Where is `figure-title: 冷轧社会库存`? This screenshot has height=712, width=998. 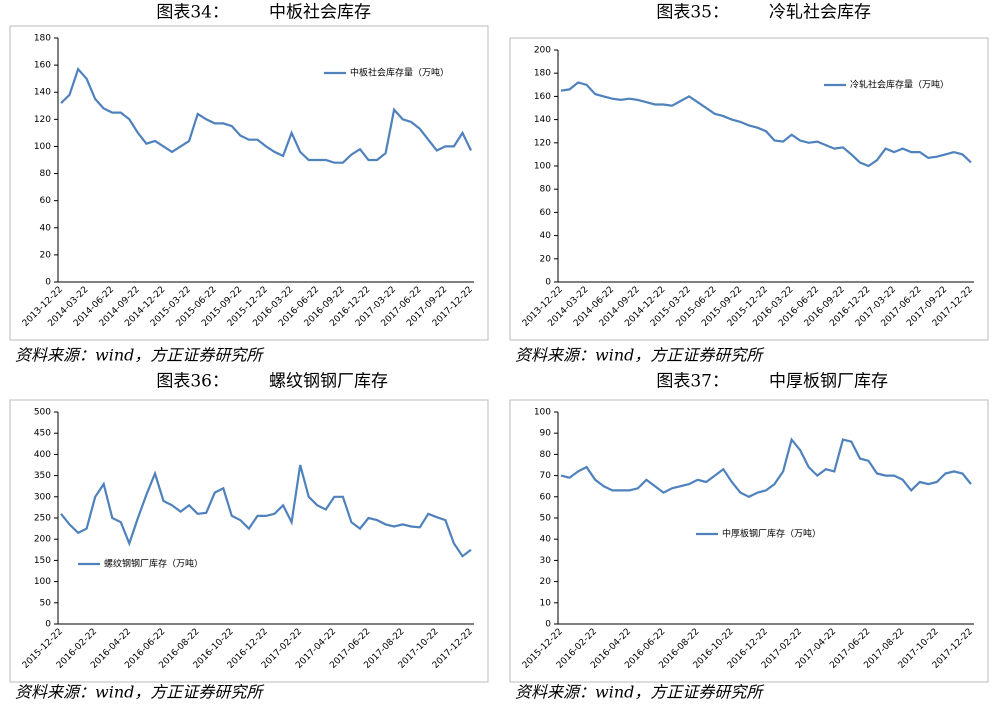 figure-title: 冷轧社会库存 is located at coordinates (820, 13).